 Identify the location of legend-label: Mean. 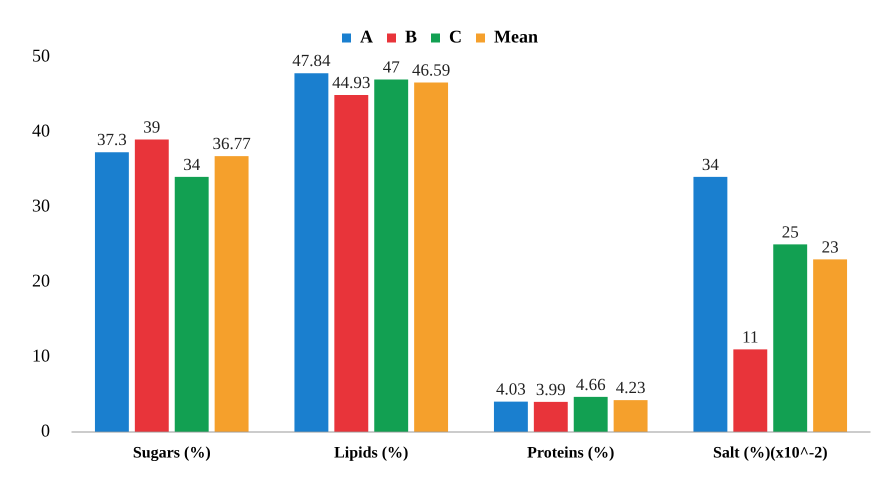
(516, 36).